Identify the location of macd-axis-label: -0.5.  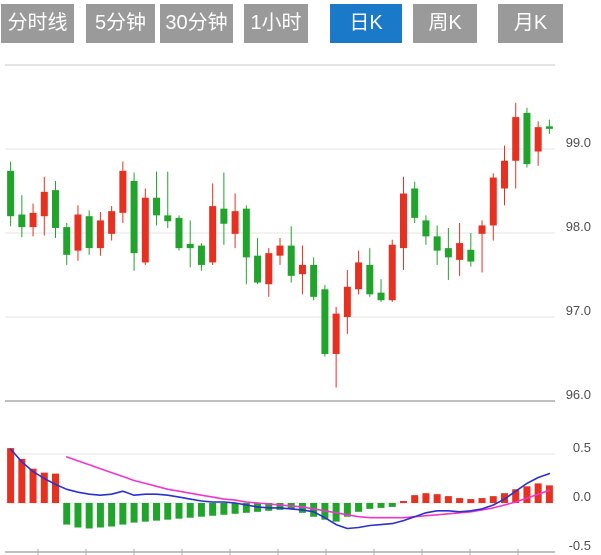
(580, 545).